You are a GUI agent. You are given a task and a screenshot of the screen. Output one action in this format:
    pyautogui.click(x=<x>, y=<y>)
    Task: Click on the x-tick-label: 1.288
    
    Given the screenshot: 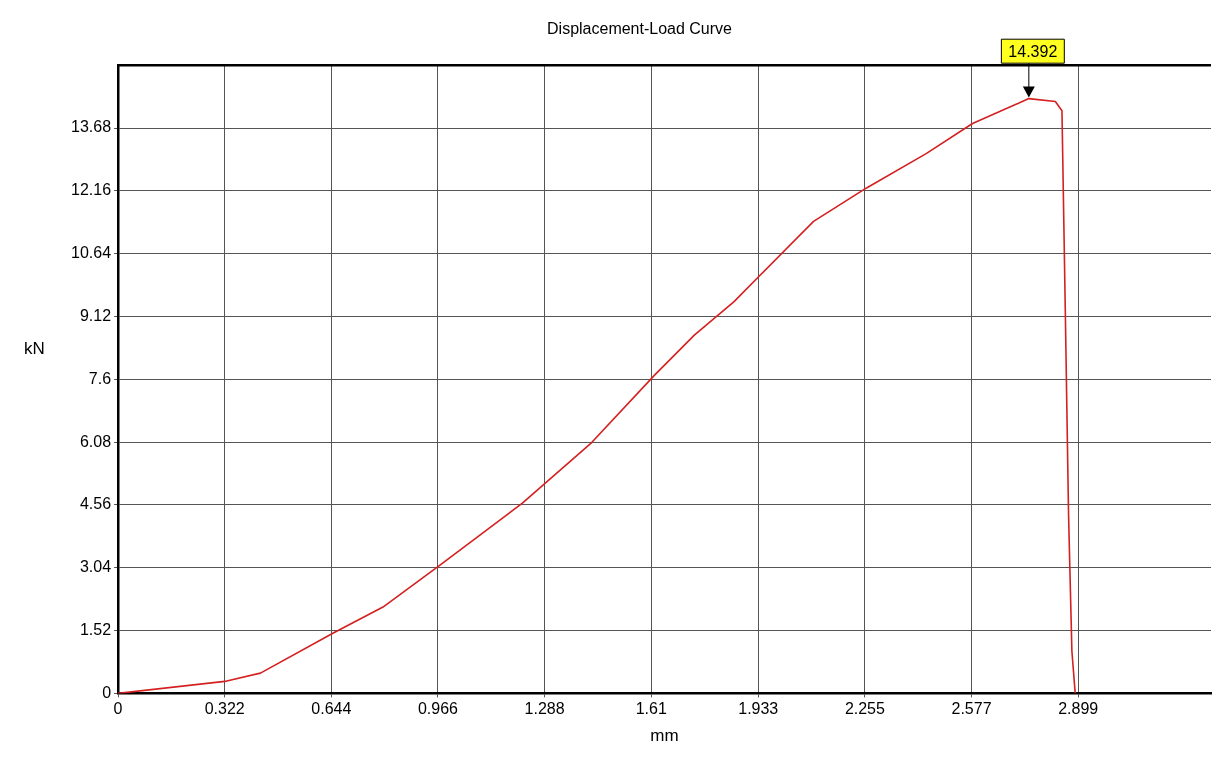 What is the action you would take?
    pyautogui.click(x=544, y=709)
    